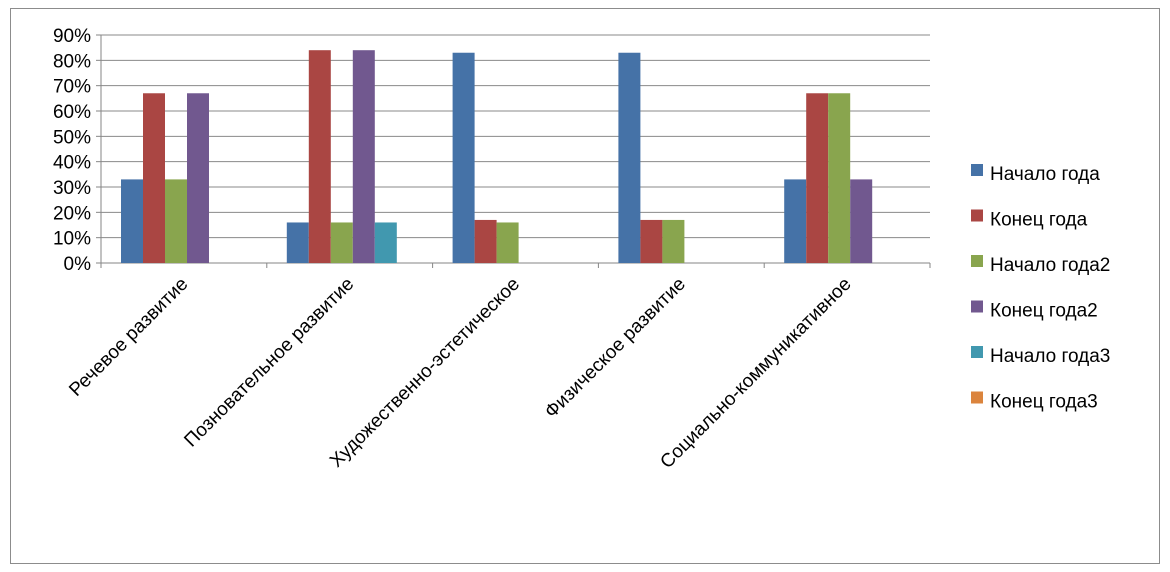  I want to click on category-label: Физическое развитие, so click(615, 348).